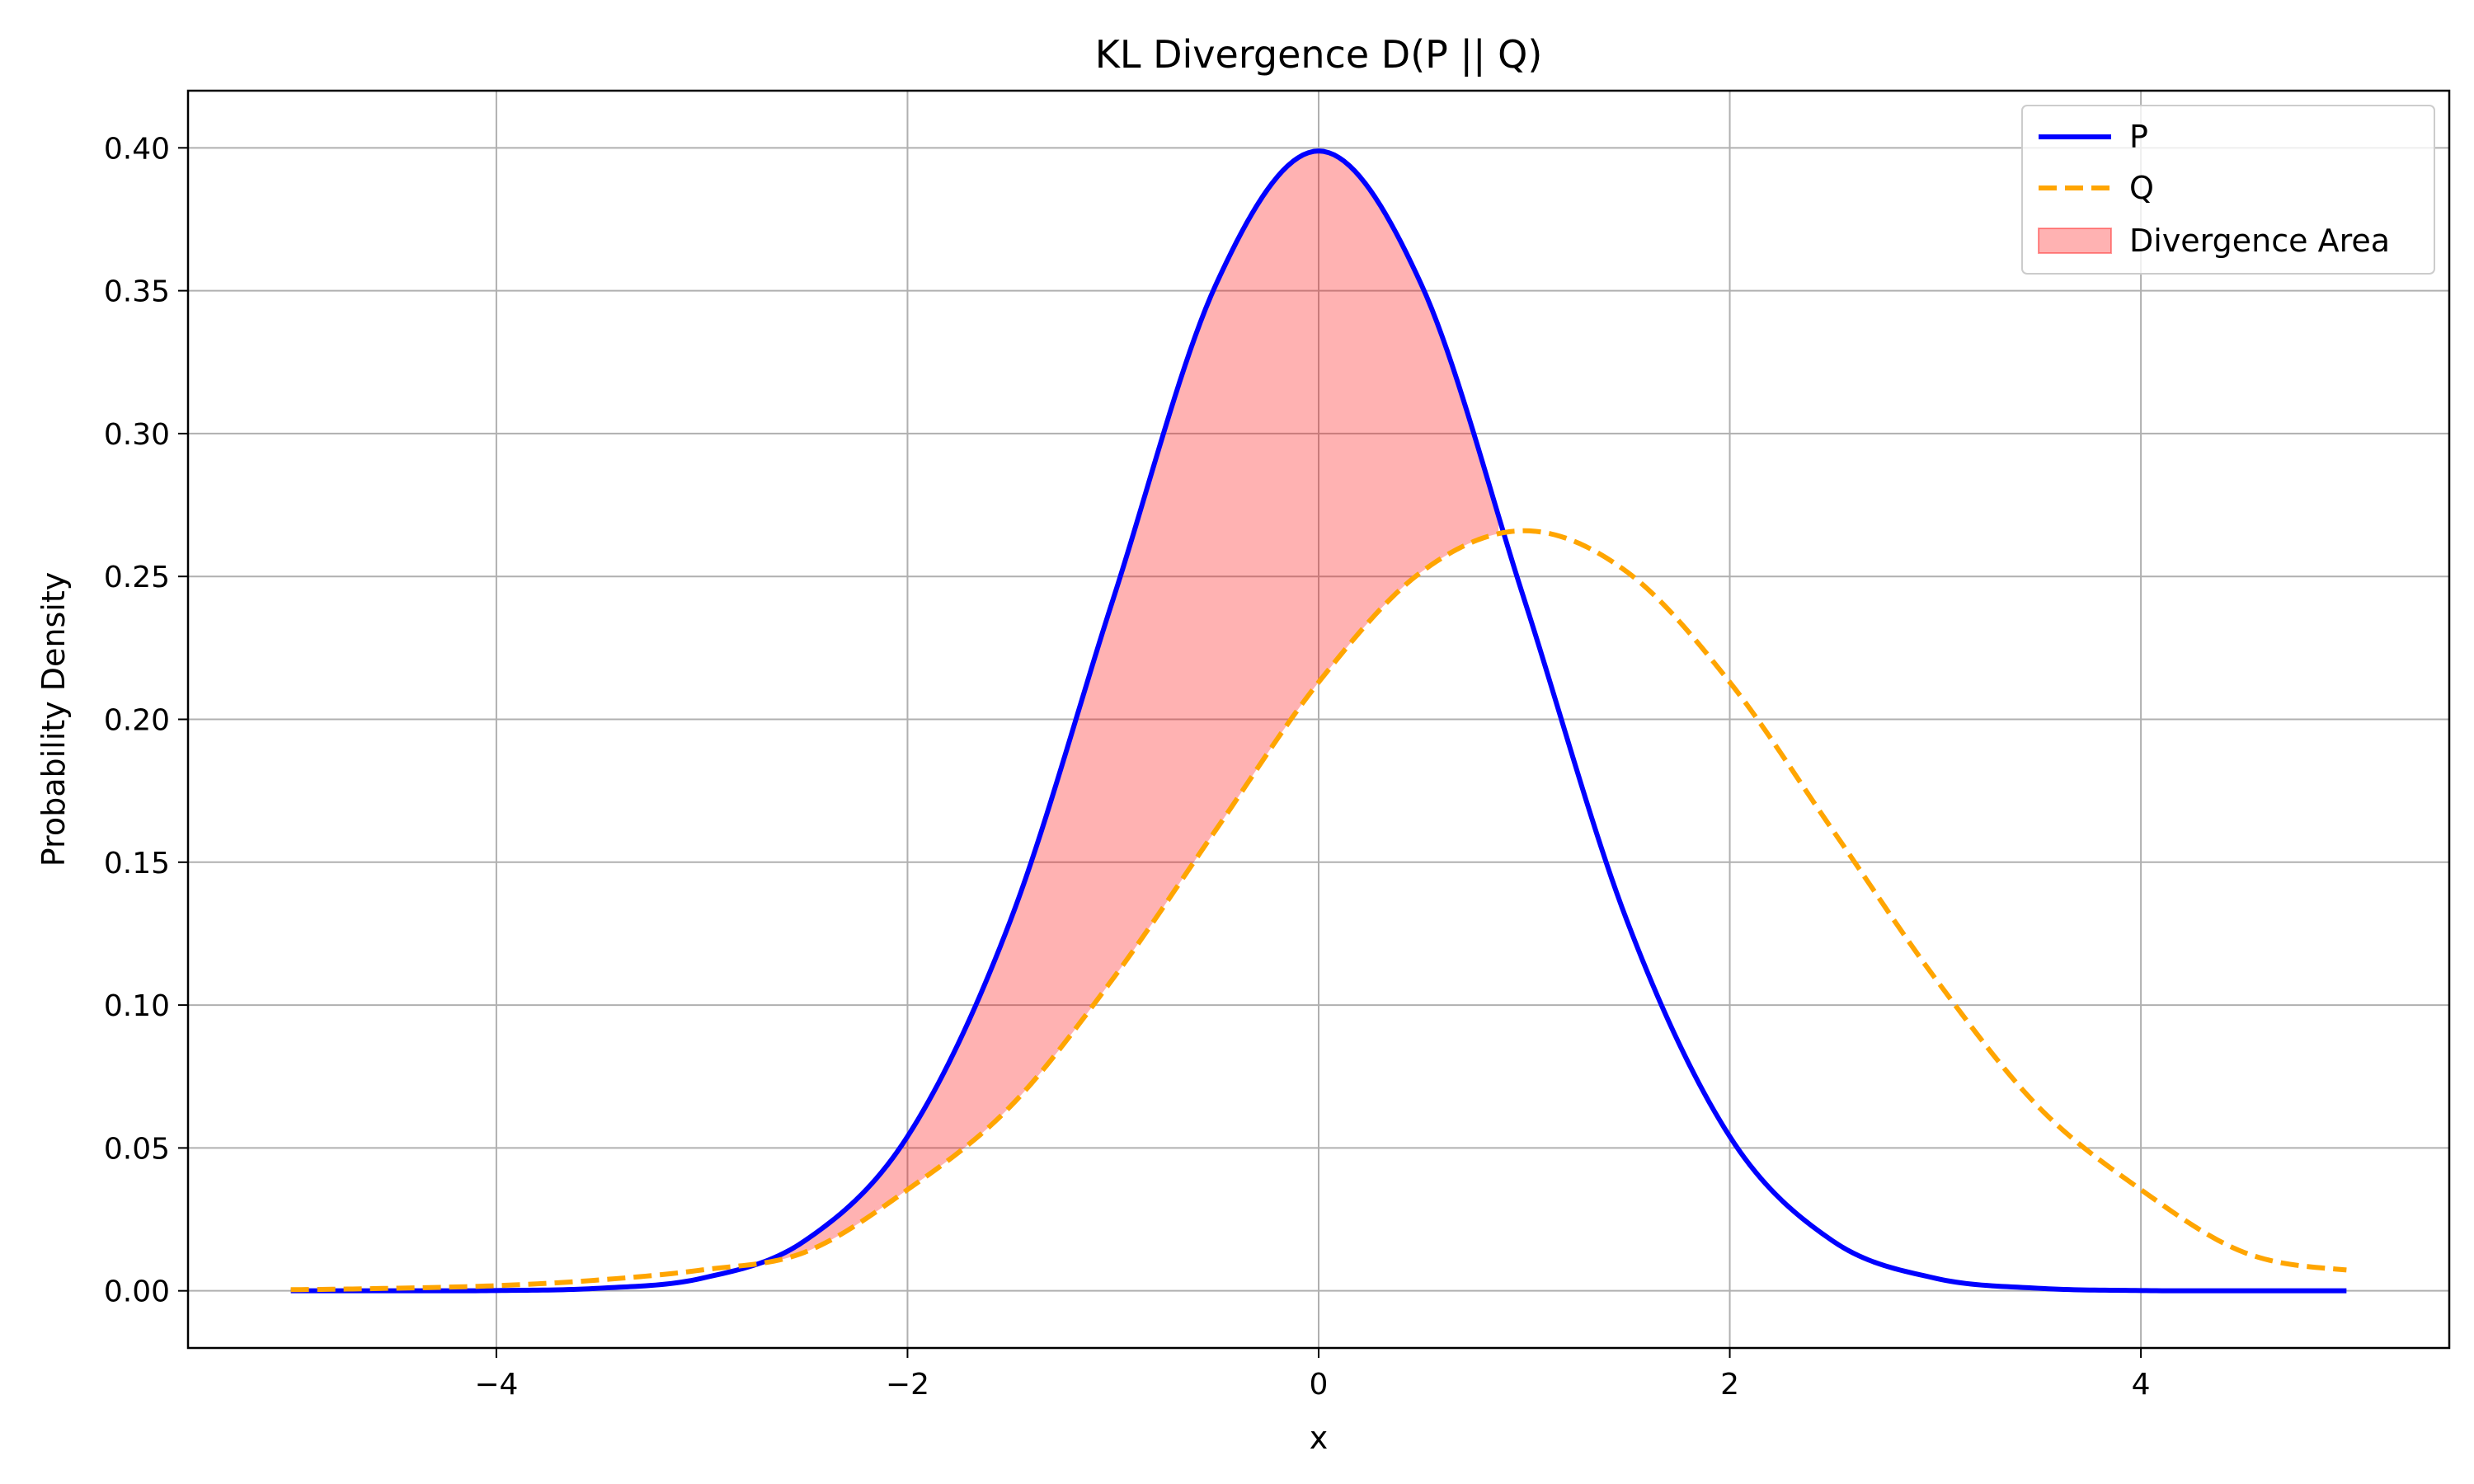  Describe the element at coordinates (2141, 1385) in the screenshot. I see `x-tick-label: 4` at that location.